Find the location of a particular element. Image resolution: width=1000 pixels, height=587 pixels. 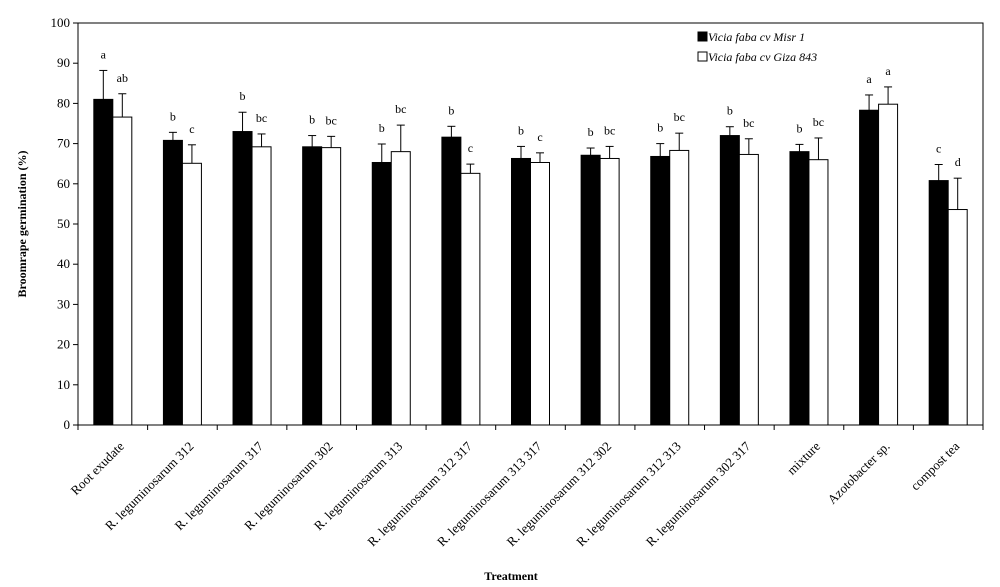

y-tick-label: 50 is located at coordinates (63, 223).